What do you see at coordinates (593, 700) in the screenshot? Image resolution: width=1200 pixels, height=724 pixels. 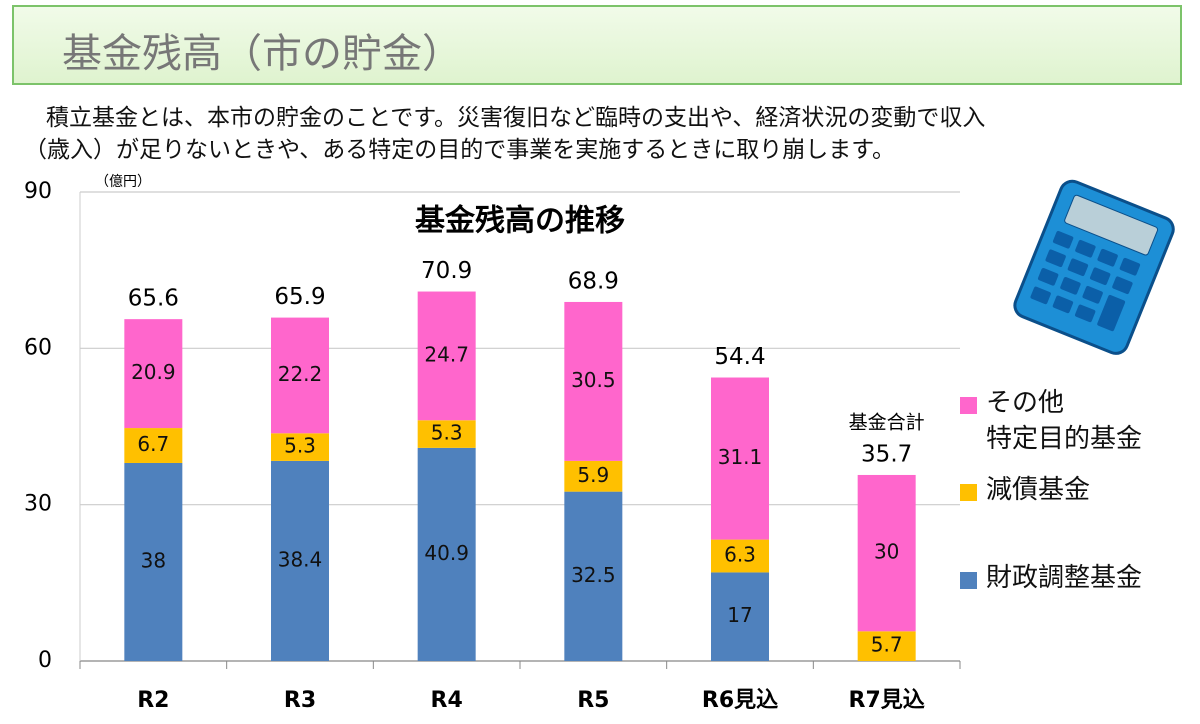 I see `x-tick-label: R5` at bounding box center [593, 700].